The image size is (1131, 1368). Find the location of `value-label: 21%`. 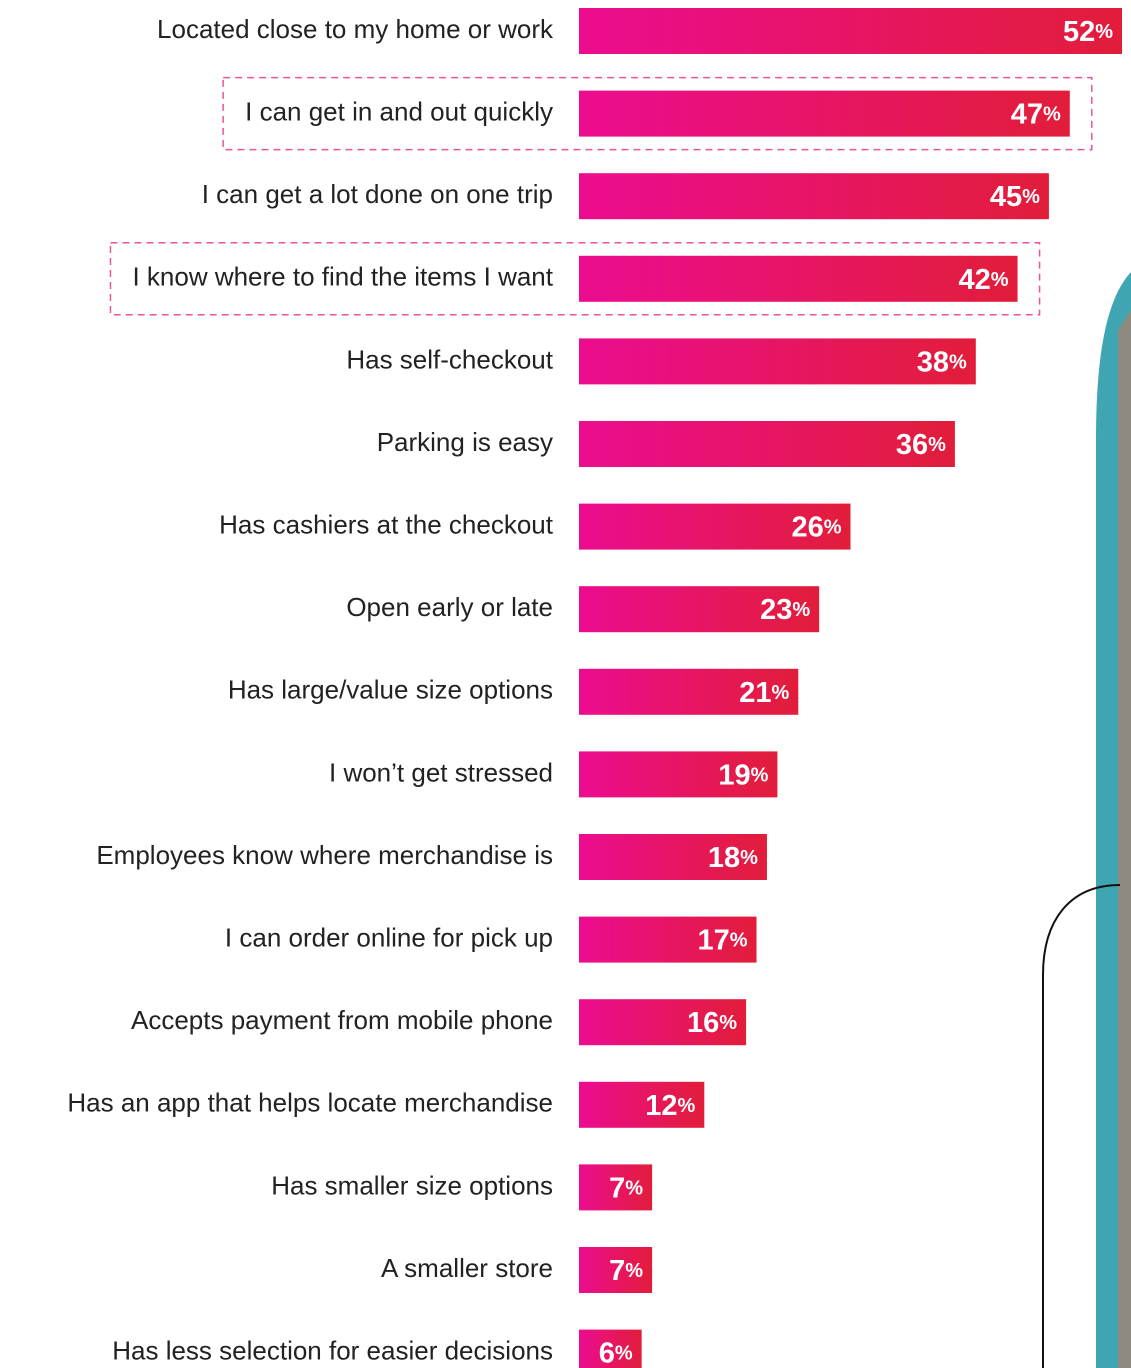

value-label: 21% is located at coordinates (764, 692).